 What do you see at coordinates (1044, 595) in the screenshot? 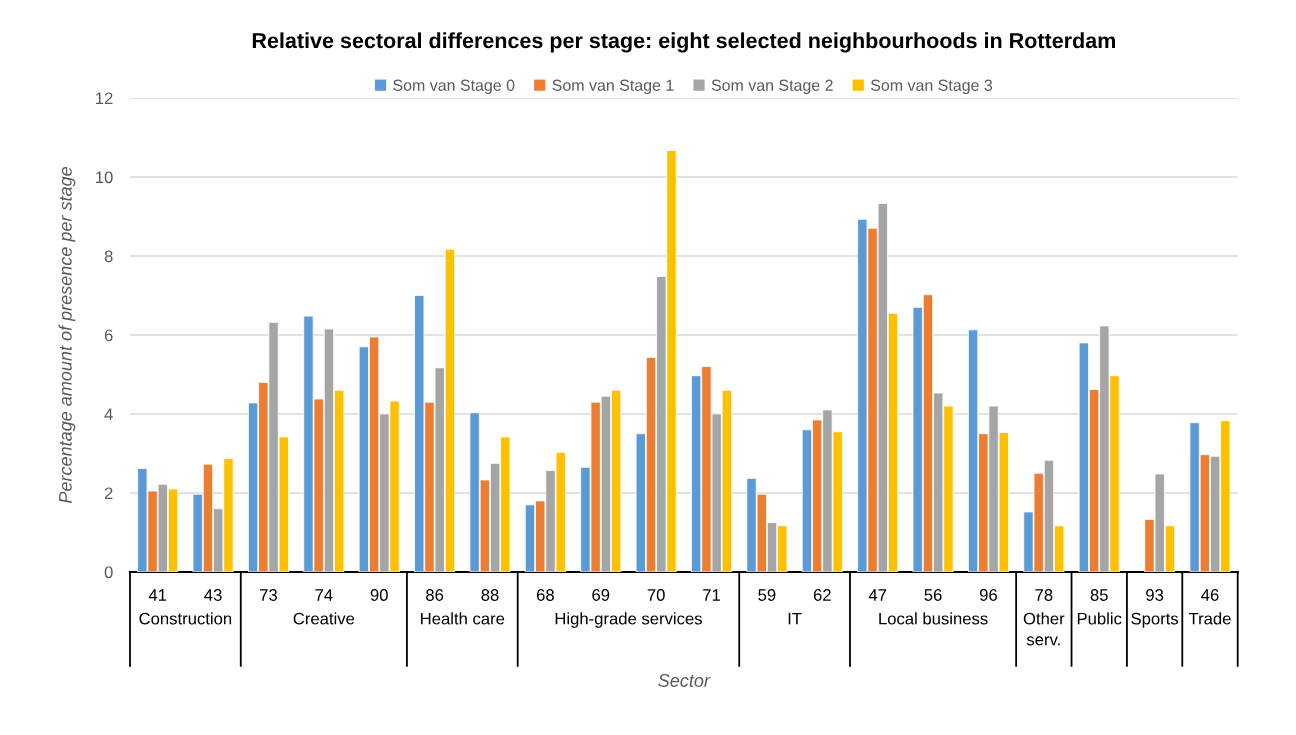
I see `x-tick-label: 78` at bounding box center [1044, 595].